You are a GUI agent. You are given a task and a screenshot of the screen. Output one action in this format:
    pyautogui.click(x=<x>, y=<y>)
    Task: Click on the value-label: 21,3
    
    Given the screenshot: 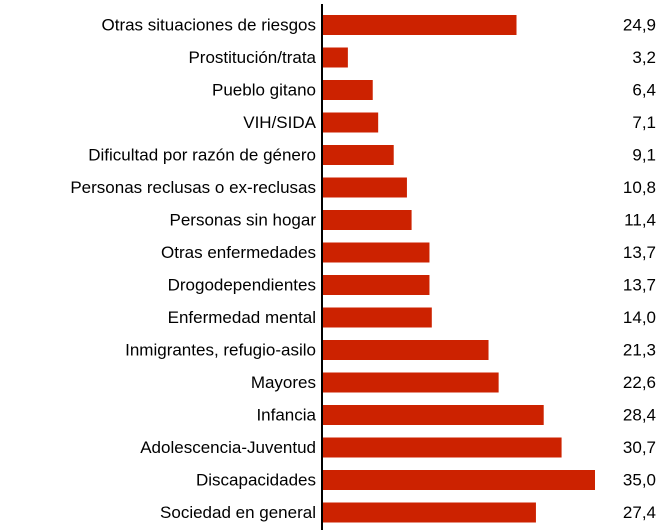 What is the action you would take?
    pyautogui.click(x=639, y=350)
    